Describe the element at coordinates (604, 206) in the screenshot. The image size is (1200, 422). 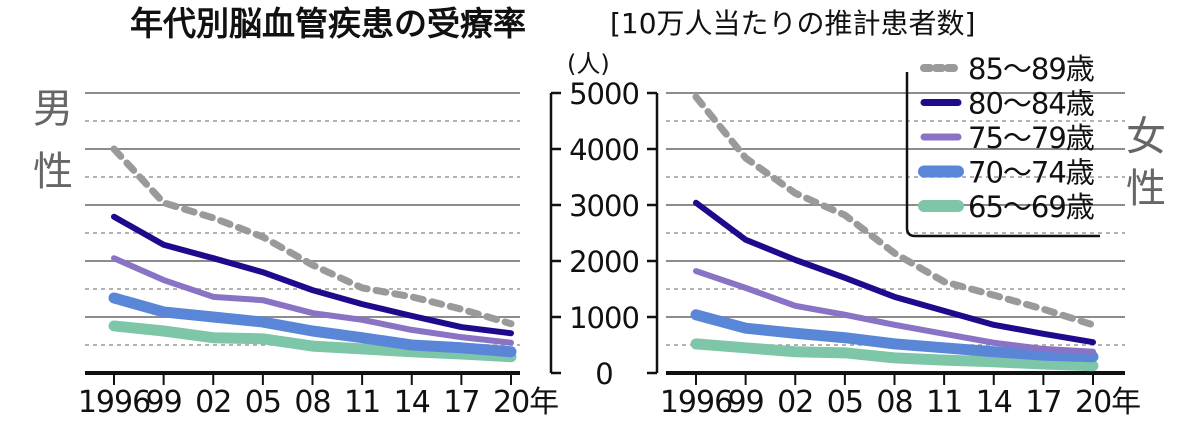
I see `y-tick-label: 3000` at that location.